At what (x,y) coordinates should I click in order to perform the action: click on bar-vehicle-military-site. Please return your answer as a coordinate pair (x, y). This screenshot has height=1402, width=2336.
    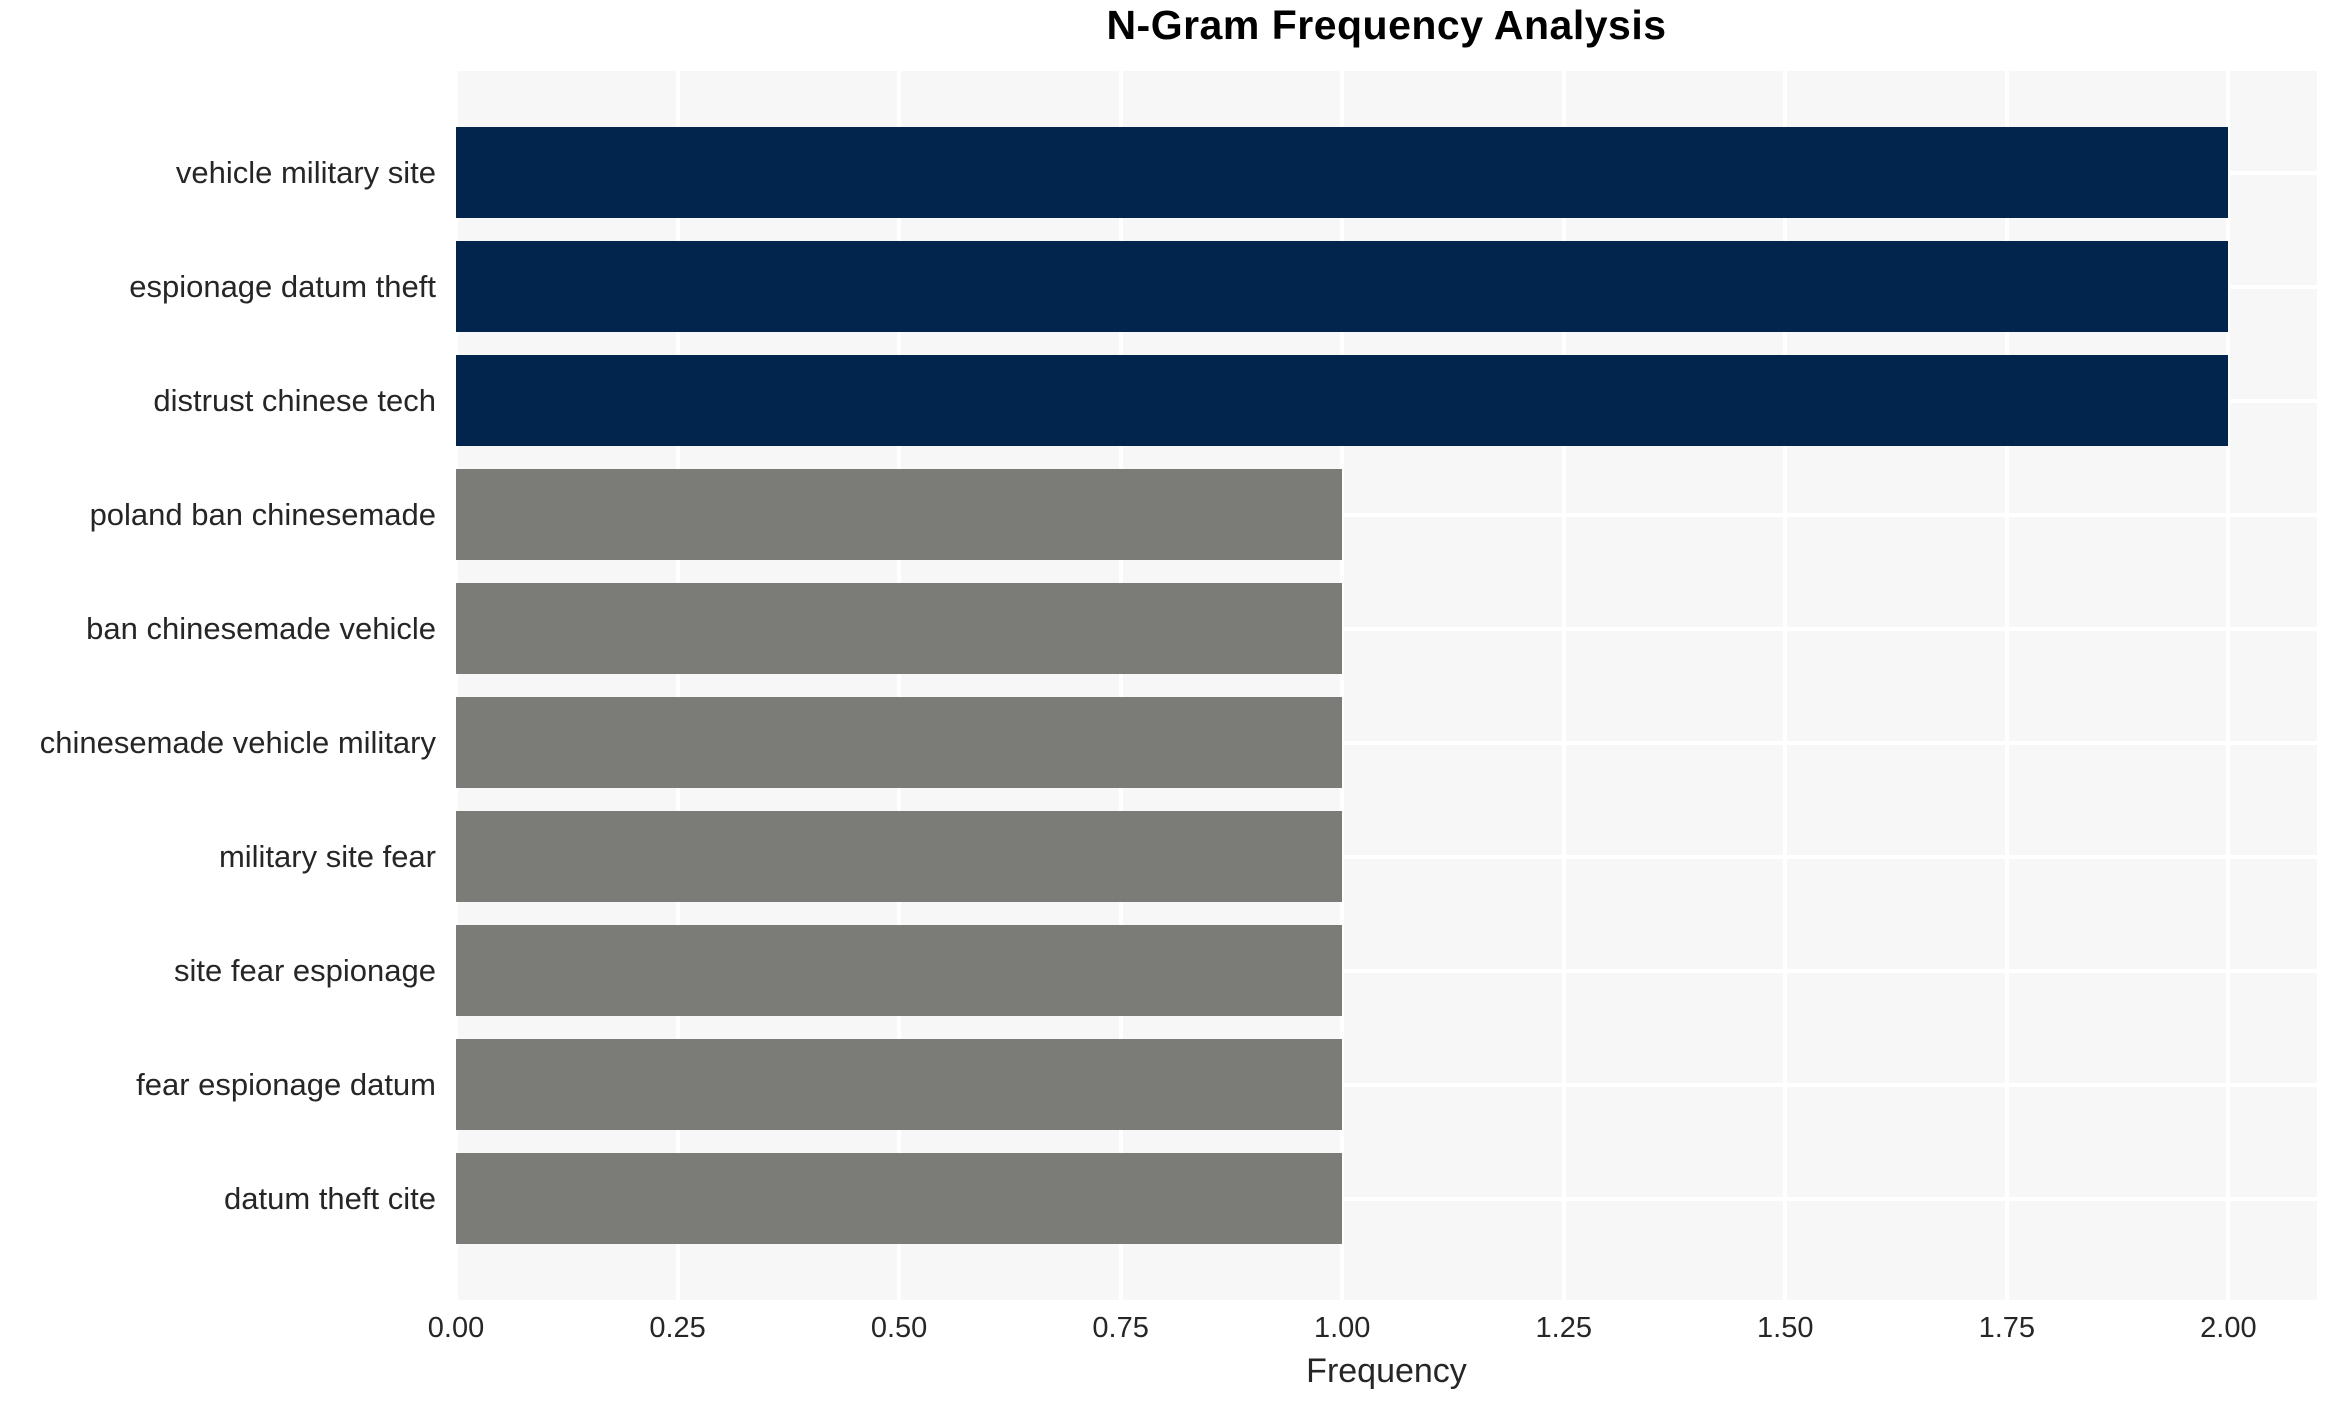
    Looking at the image, I should click on (1342, 172).